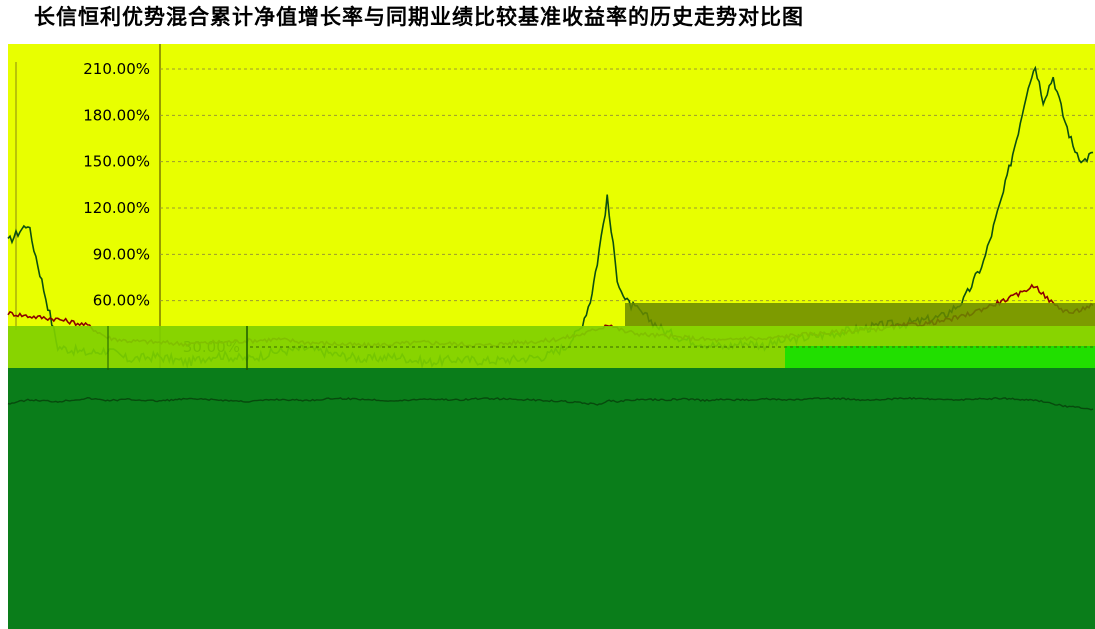 This screenshot has height=629, width=1095. I want to click on lower-series-lines, so click(551, 378).